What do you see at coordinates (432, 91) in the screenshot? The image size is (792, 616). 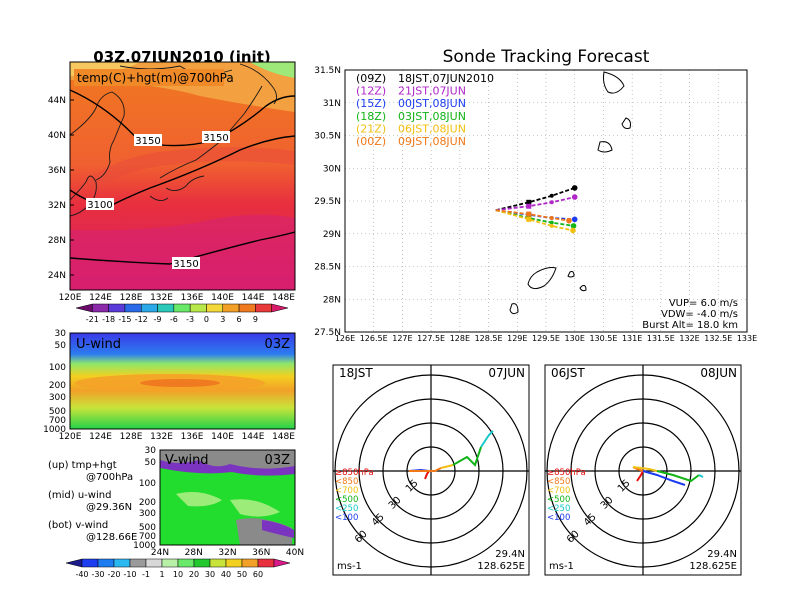 I see `legend-text: 21JST,07JUN` at bounding box center [432, 91].